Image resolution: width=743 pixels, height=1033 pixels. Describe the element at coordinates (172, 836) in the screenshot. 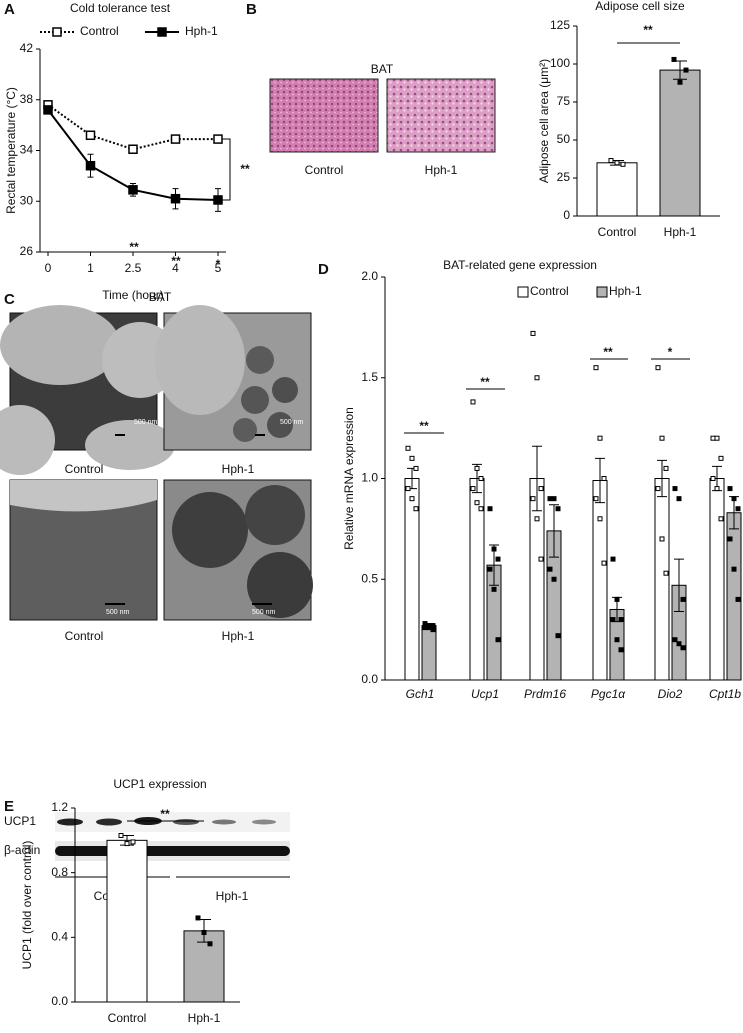

I see `western-blot` at that location.